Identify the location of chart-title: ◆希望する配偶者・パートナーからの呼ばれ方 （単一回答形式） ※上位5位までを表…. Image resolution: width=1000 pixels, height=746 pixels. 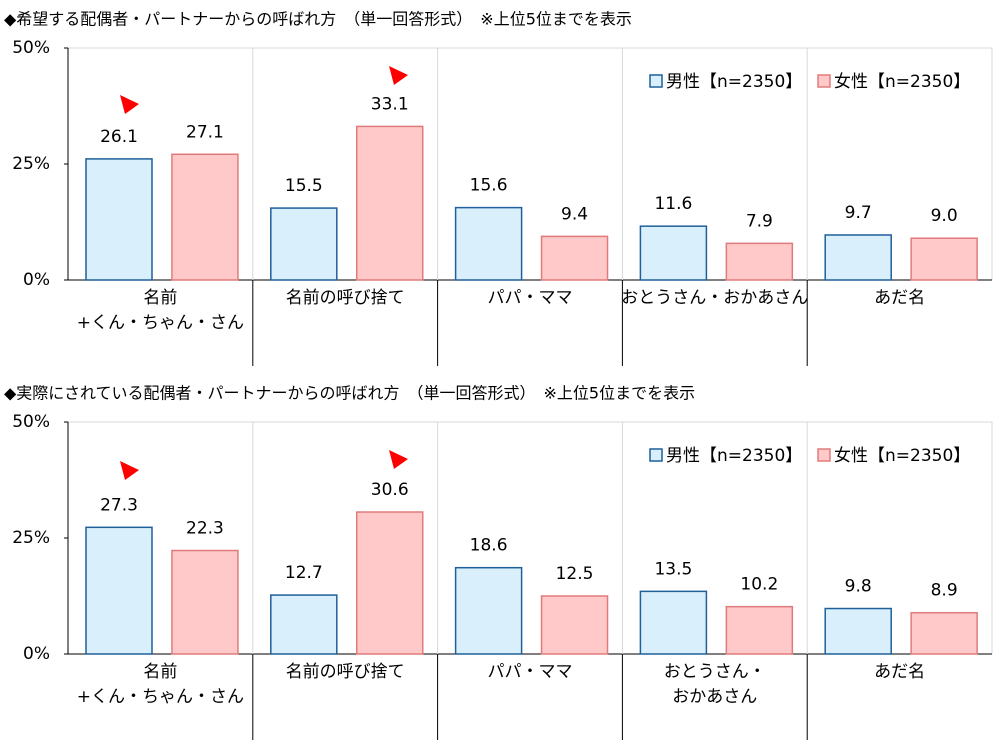
(318, 19).